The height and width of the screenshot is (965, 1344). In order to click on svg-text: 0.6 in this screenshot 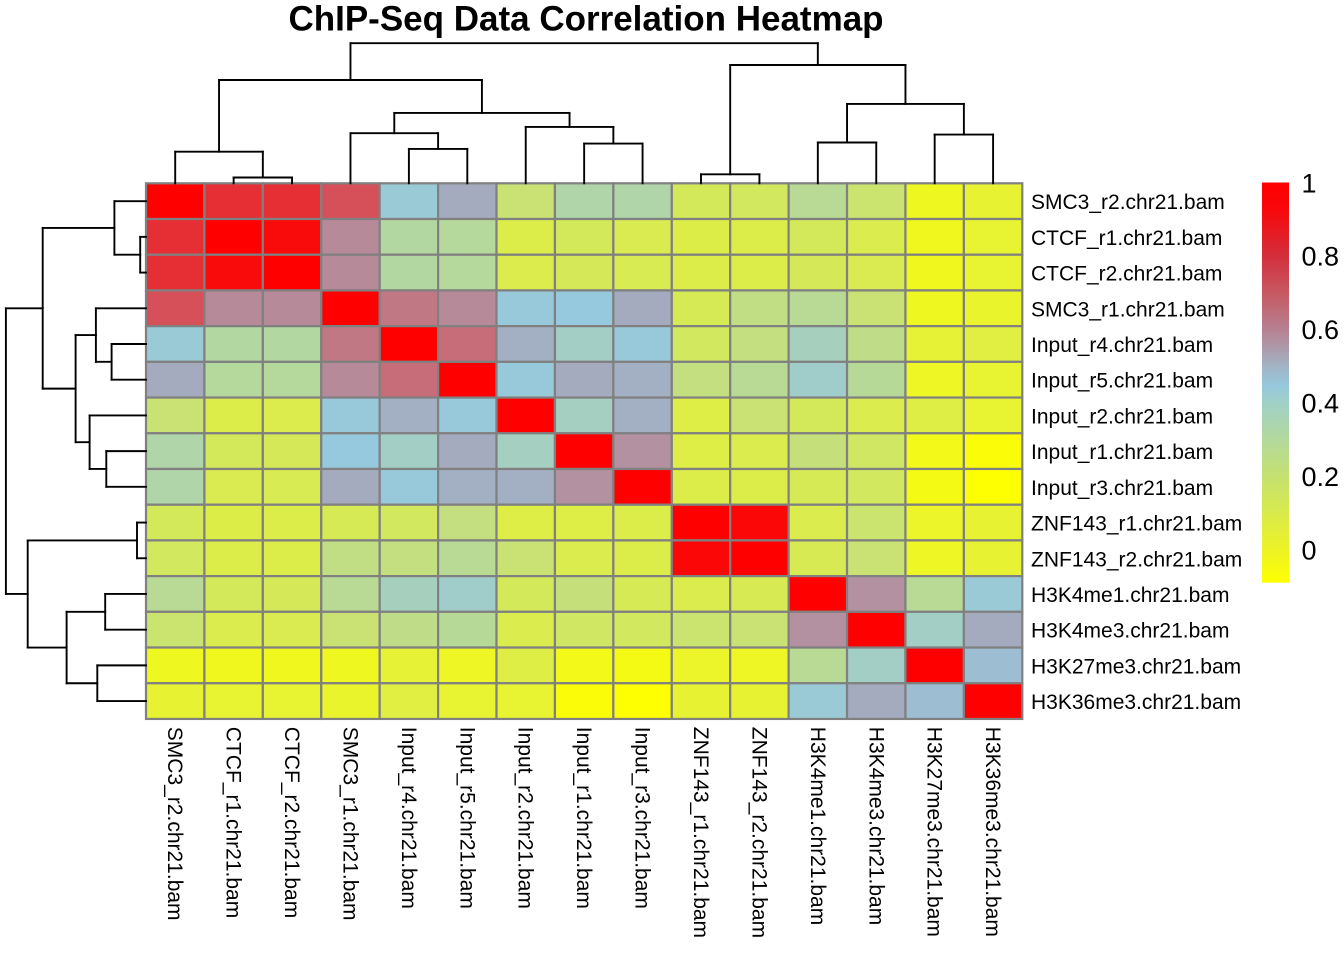, I will do `click(1321, 330)`.